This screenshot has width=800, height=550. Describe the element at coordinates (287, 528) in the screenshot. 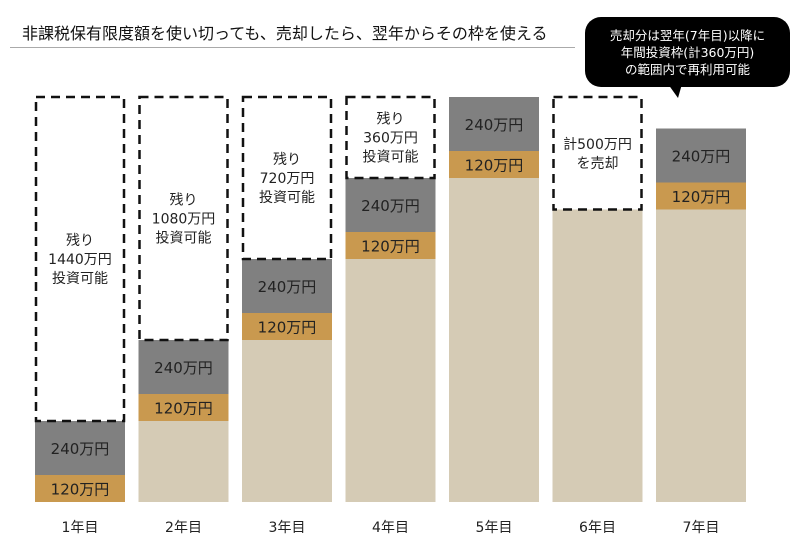

I see `year-label: 3年目` at that location.